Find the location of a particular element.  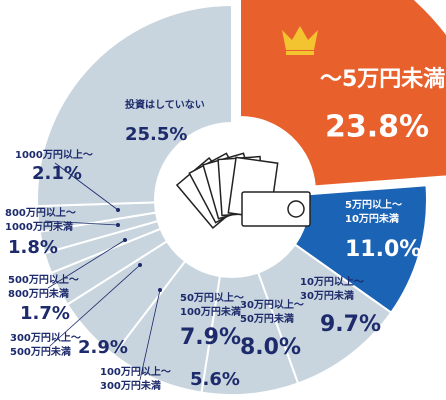

category-label: 100万円以上～ is located at coordinates (135, 371).